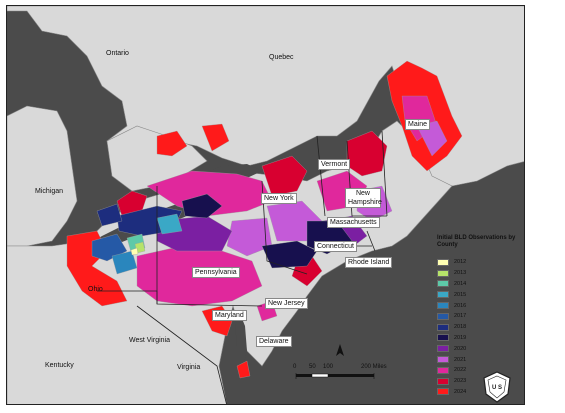  Describe the element at coordinates (477, 294) in the screenshot. I see `legend-item: 2015` at that location.